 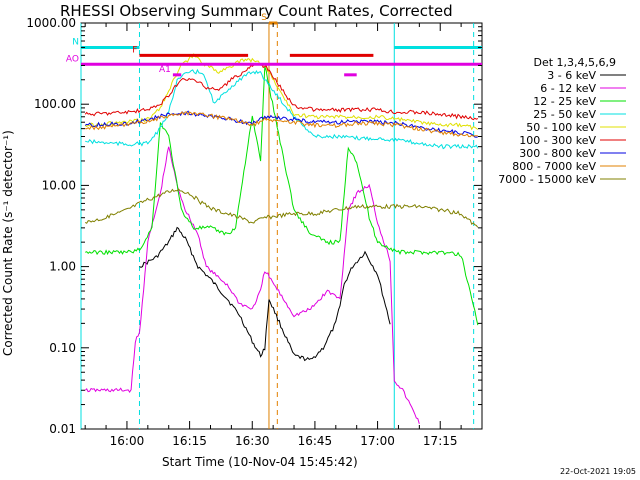 What do you see at coordinates (134, 50) in the screenshot?
I see `flag-label: F` at bounding box center [134, 50].